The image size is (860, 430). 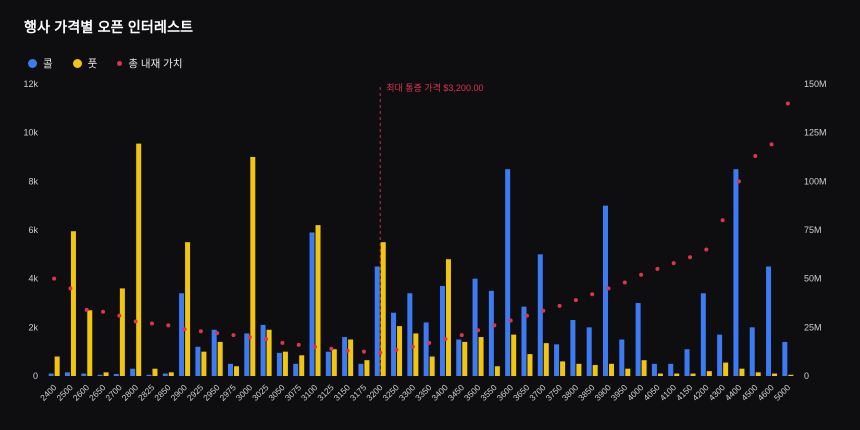 I want to click on legend-item-call: 콜, so click(x=40, y=63).